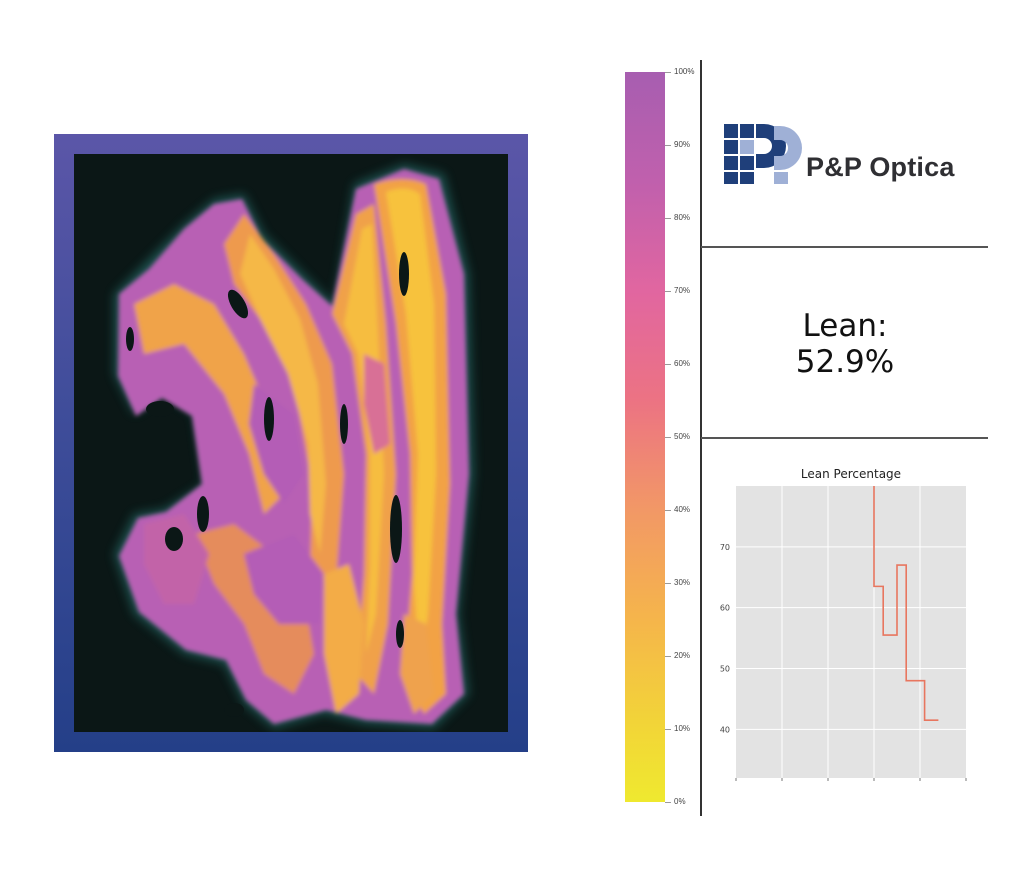 The height and width of the screenshot is (892, 1024). I want to click on chart-ytick-label: 50, so click(725, 669).